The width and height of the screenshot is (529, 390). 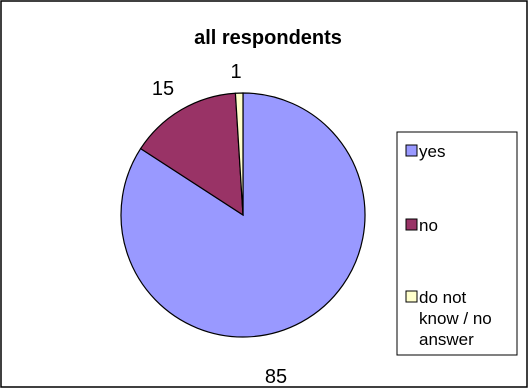 What do you see at coordinates (428, 225) in the screenshot?
I see `legend-label-no: no` at bounding box center [428, 225].